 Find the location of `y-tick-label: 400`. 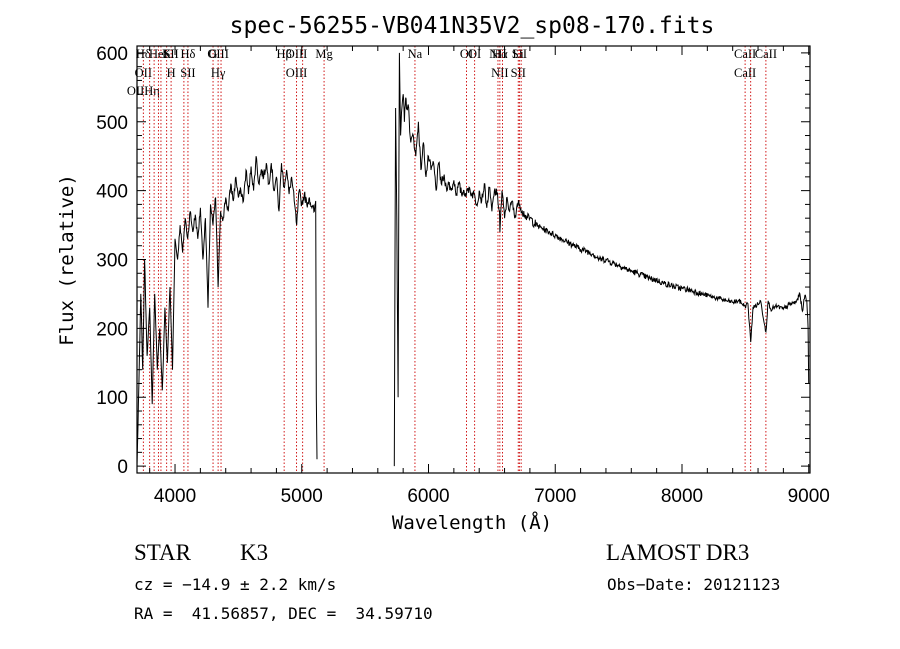

y-tick-label: 400 is located at coordinates (112, 192).